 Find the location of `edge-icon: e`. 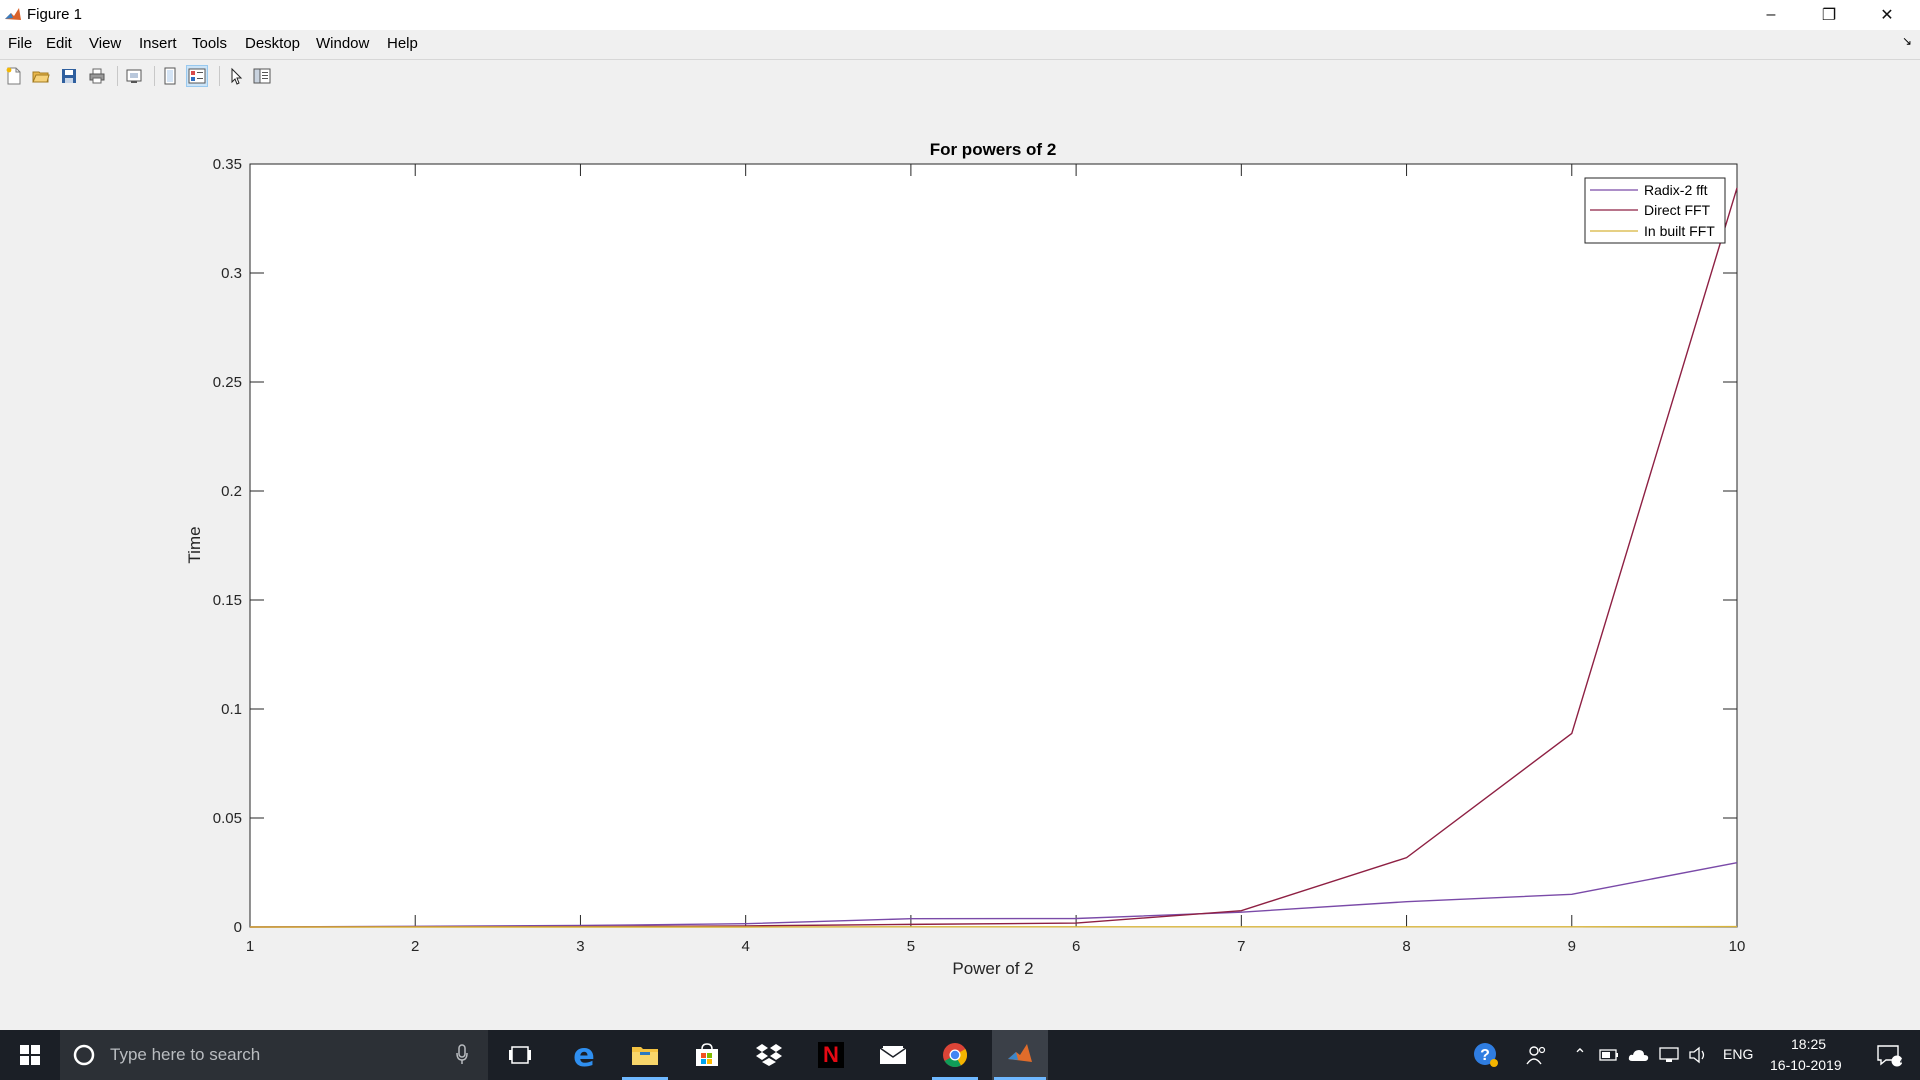

edge-icon: e is located at coordinates (584, 1055).